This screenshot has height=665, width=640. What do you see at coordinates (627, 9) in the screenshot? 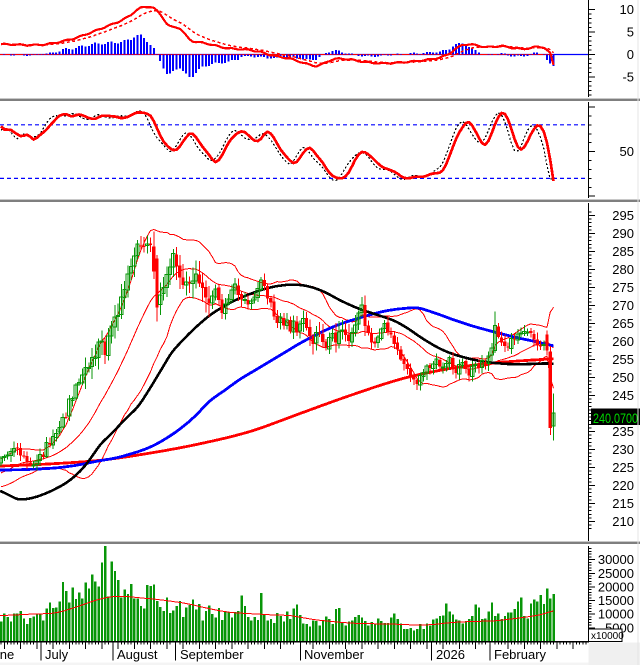
I see `svg-text: 10` at bounding box center [627, 9].